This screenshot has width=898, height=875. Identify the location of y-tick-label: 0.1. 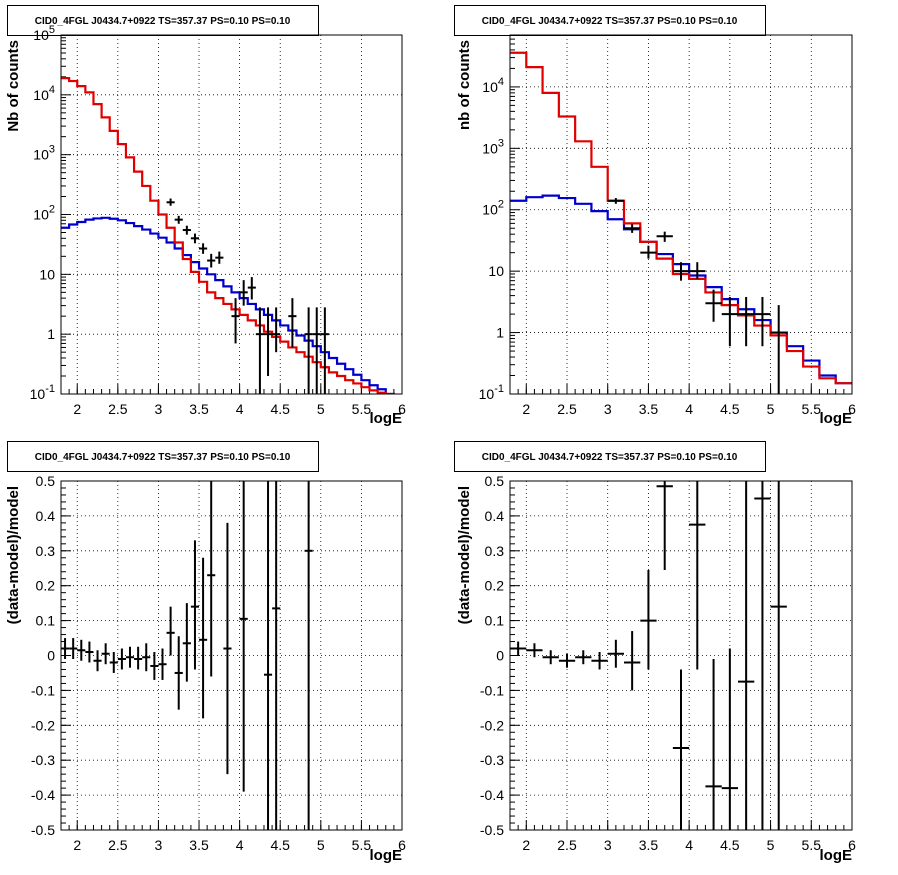
(495, 621).